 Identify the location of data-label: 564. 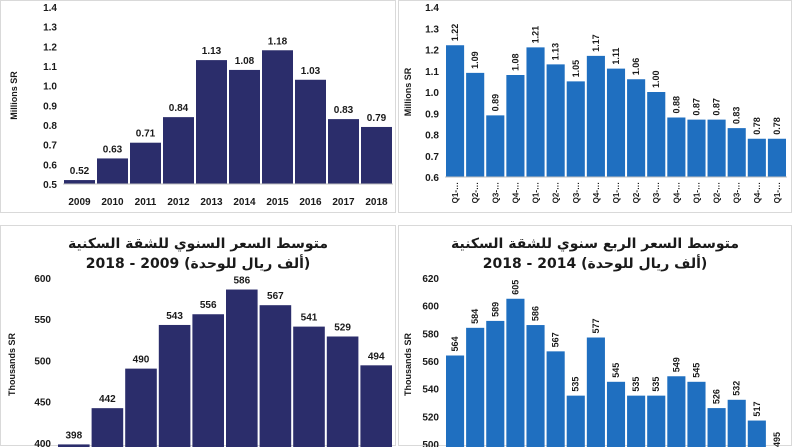
(455, 343).